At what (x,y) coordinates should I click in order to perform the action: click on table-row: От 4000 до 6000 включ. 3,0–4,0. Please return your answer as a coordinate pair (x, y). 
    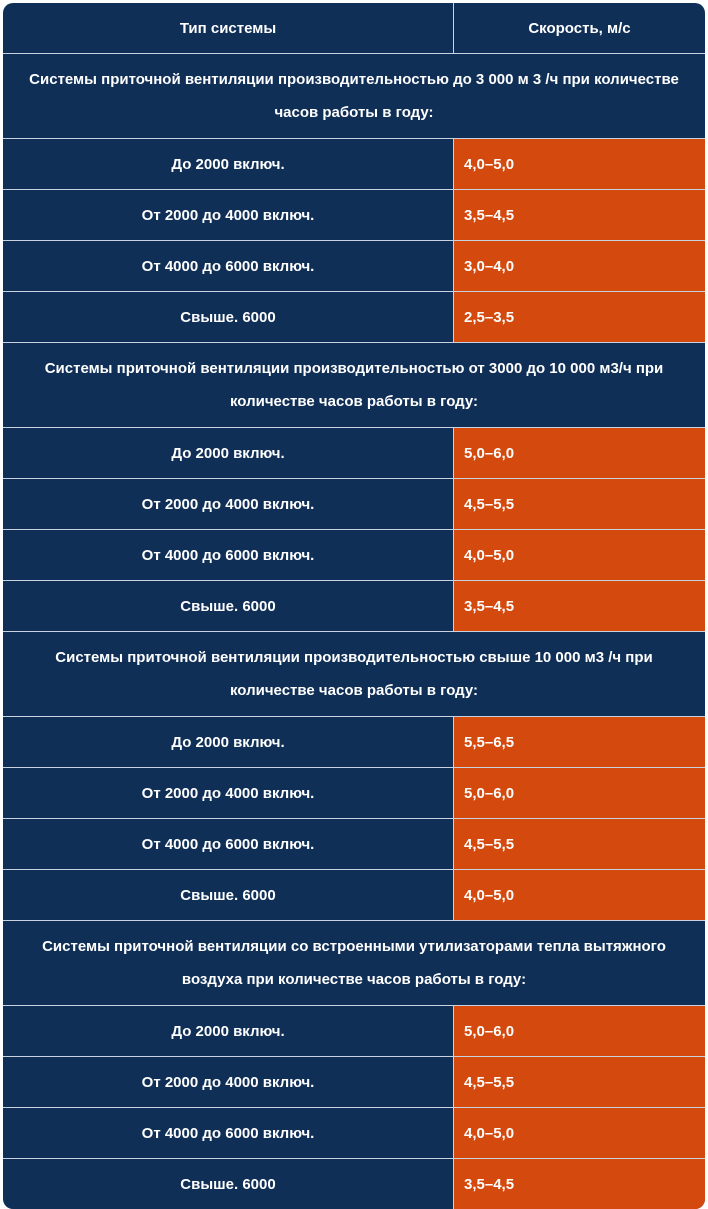
    Looking at the image, I should click on (354, 265).